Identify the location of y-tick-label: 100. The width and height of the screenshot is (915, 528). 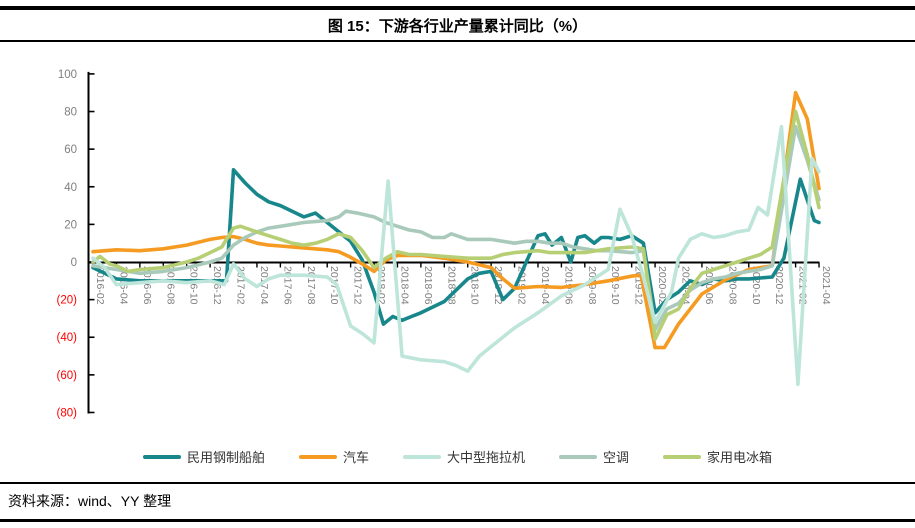
(67, 75).